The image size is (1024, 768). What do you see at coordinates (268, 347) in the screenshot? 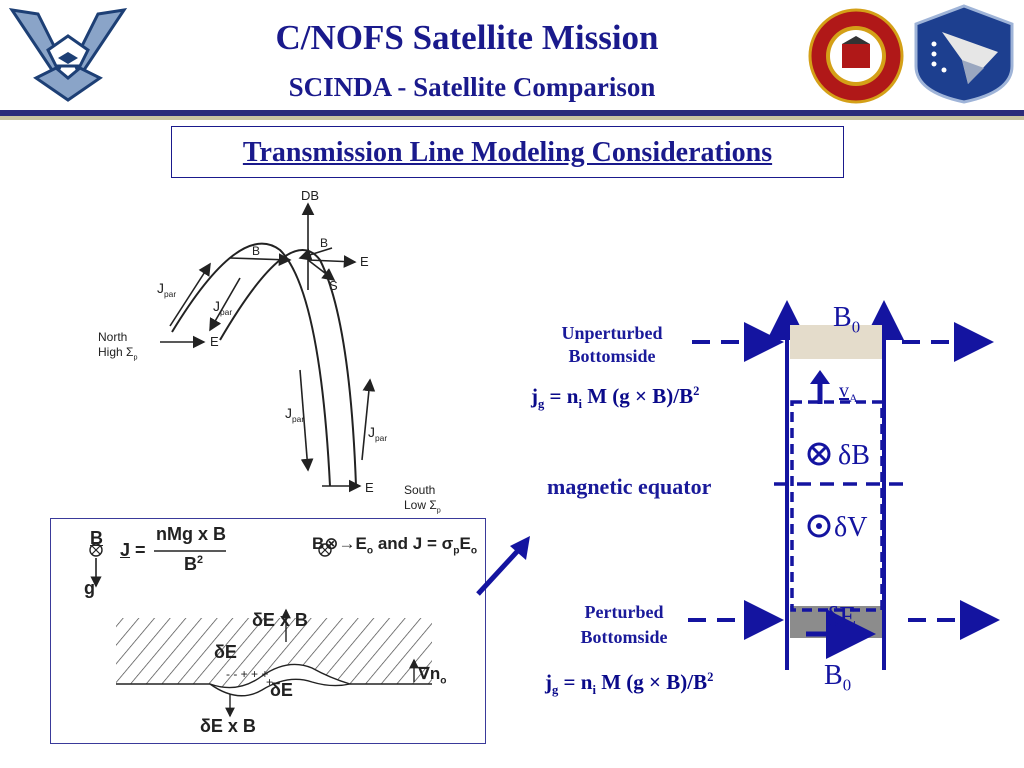
I see `field-line-diagram` at bounding box center [268, 347].